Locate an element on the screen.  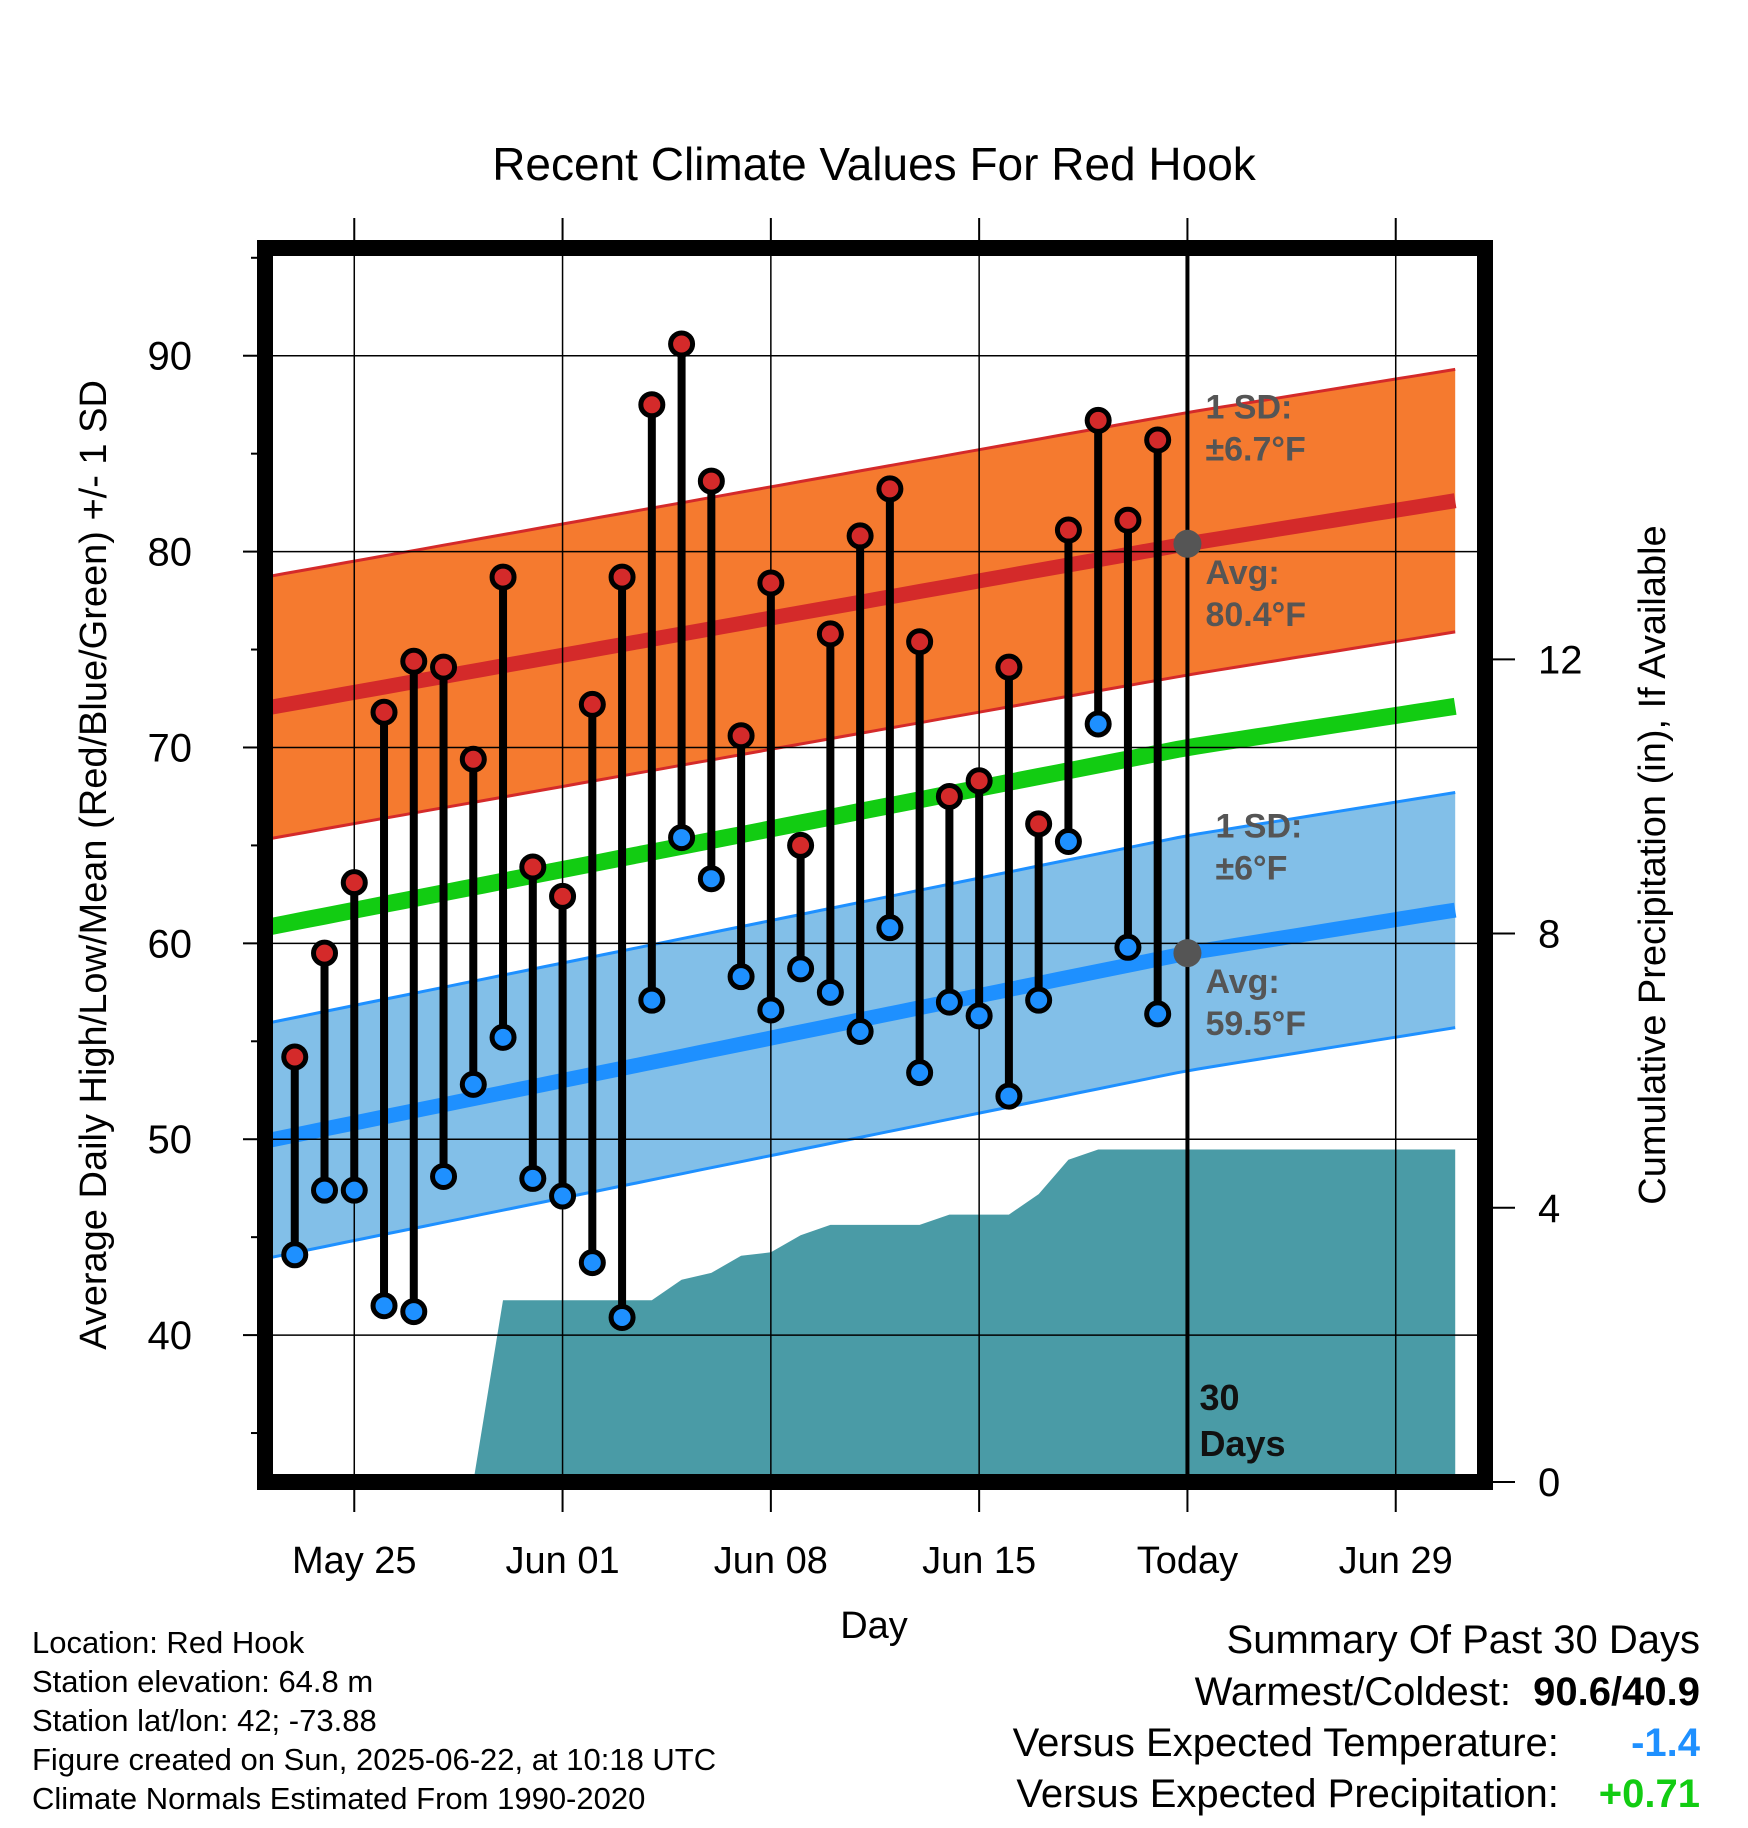
y-tick-label: 60 is located at coordinates (170, 944).